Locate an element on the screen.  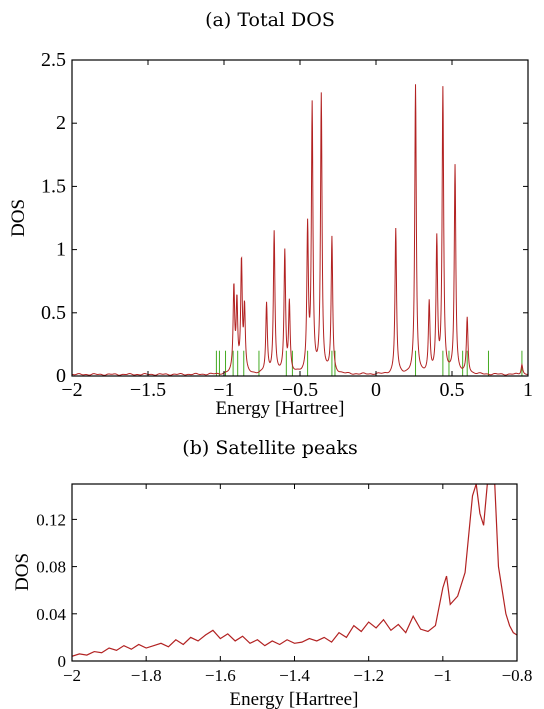
chart-b-x-tick-label: −1.4 is located at coordinates (294, 675).